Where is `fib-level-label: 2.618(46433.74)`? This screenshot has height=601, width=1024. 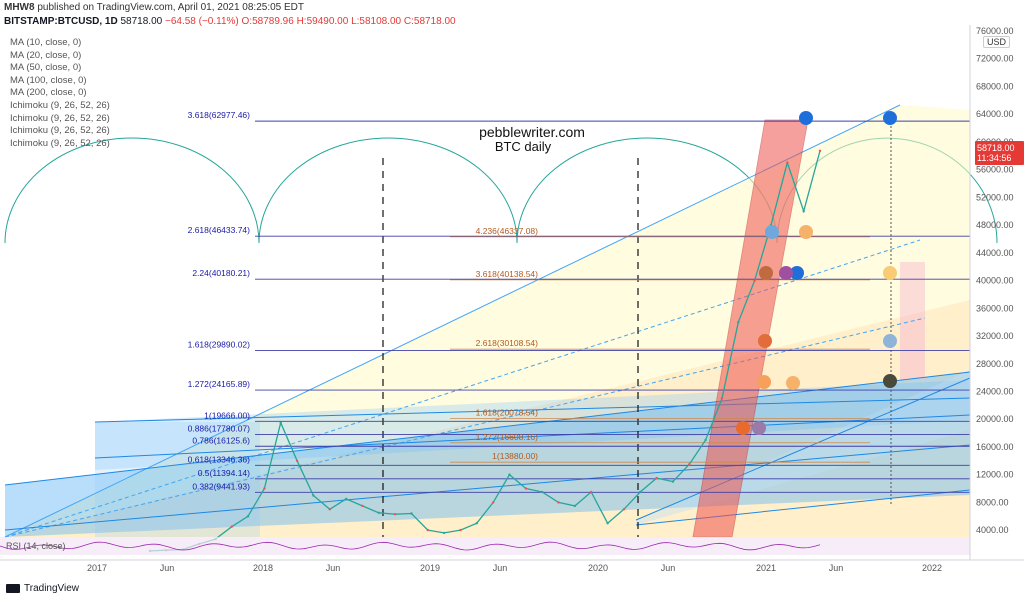
fib-level-label: 2.618(46433.74) is located at coordinates (219, 230).